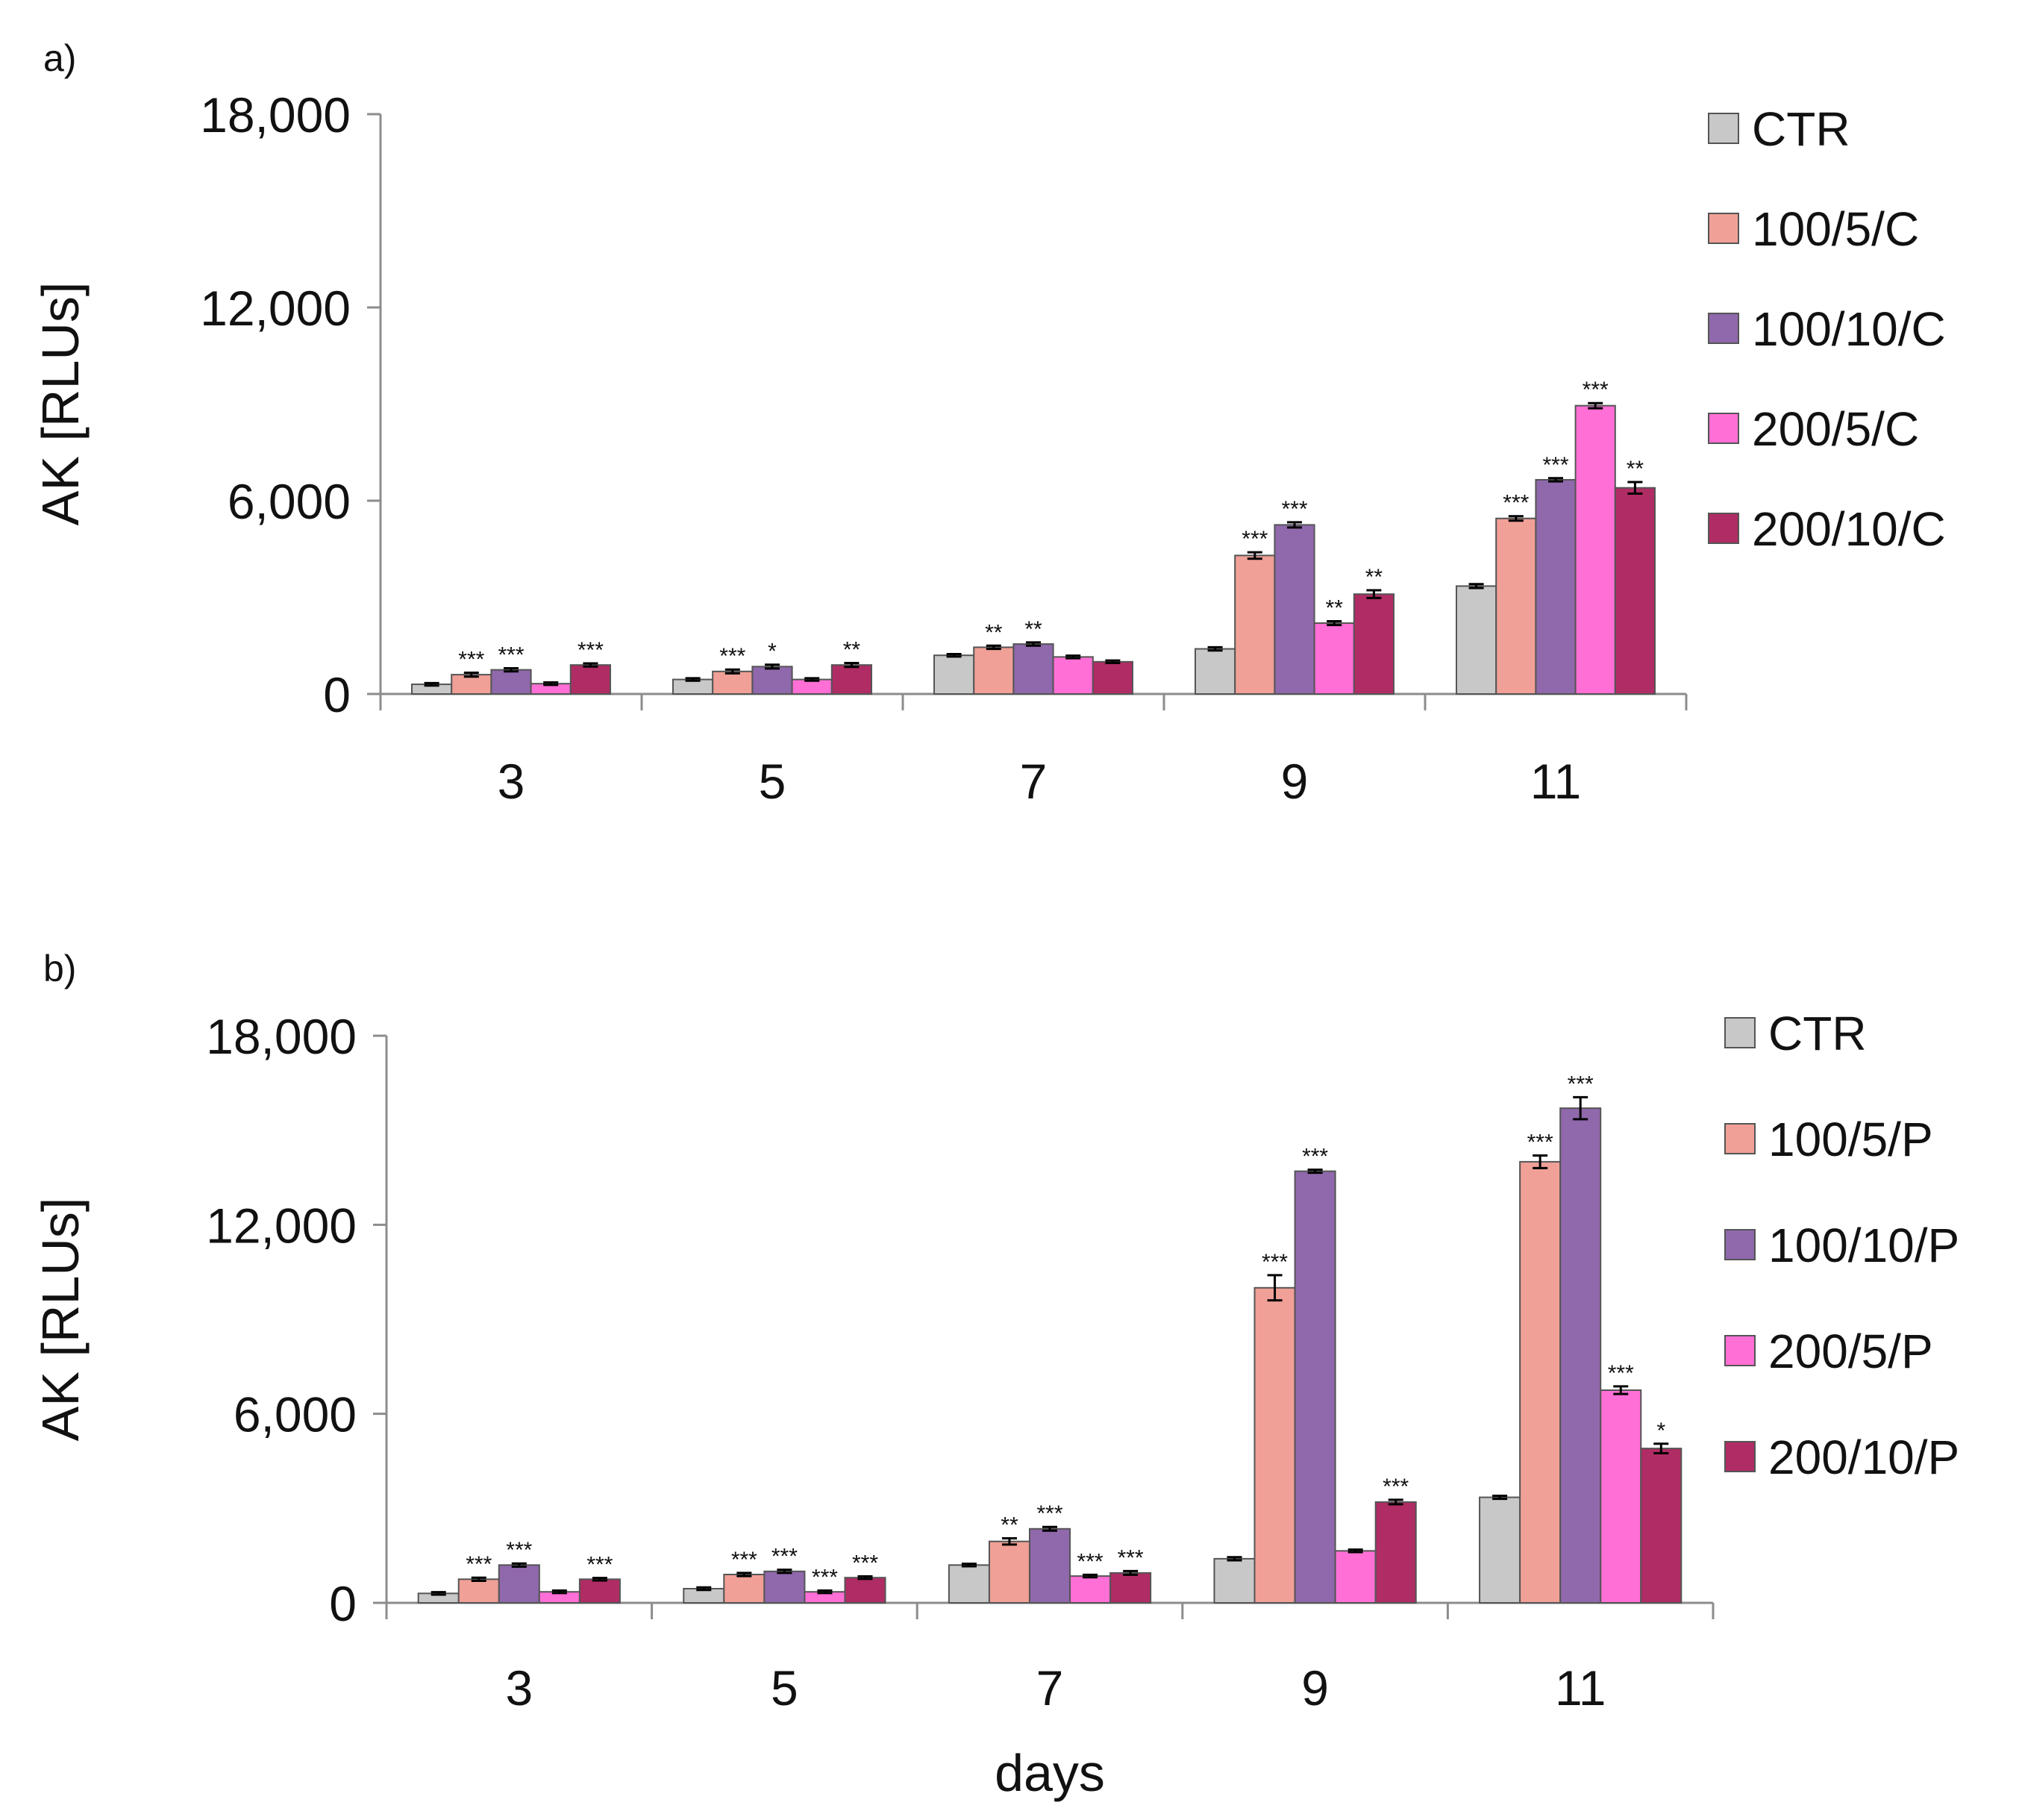 The width and height of the screenshot is (2019, 1820). Describe the element at coordinates (1050, 1773) in the screenshot. I see `x-axis-label: days` at that location.